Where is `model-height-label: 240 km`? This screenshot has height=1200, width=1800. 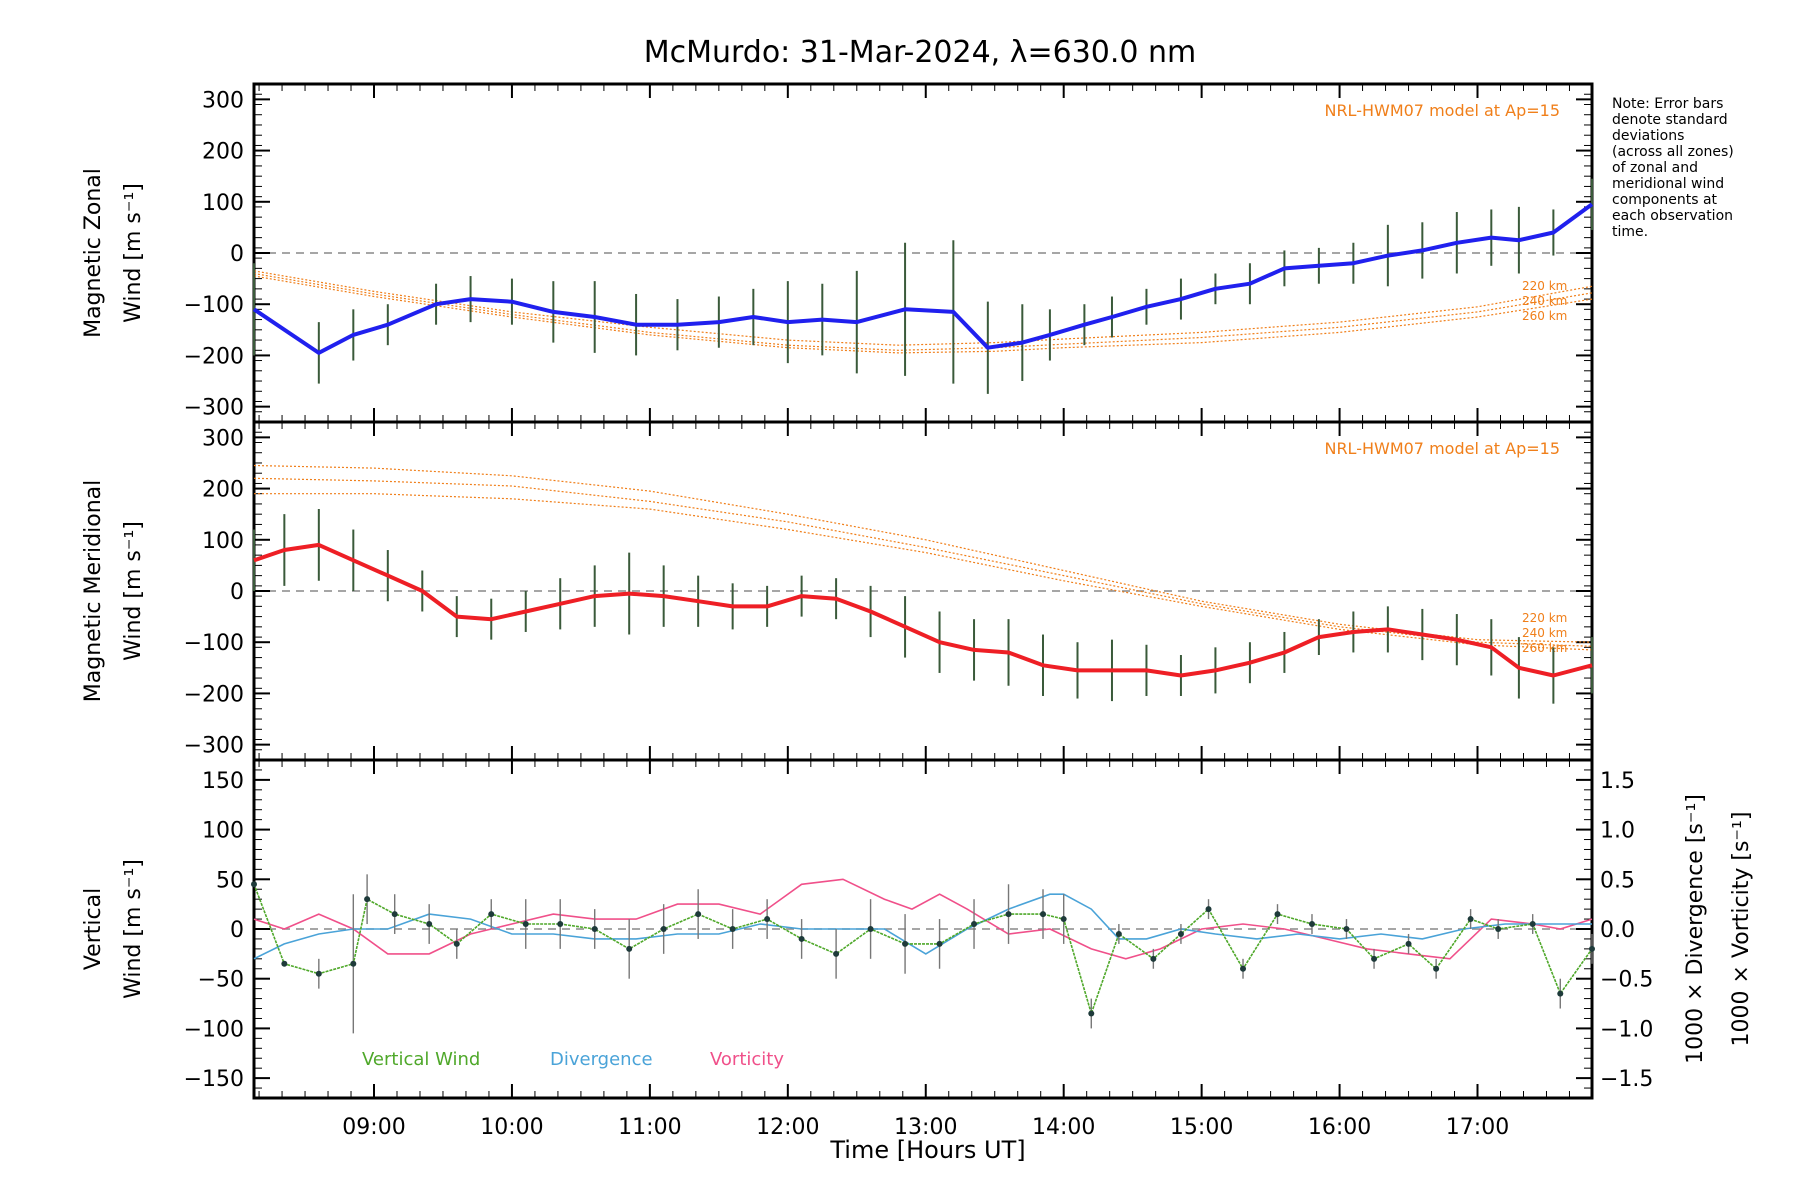
model-height-label: 240 km is located at coordinates (1544, 301).